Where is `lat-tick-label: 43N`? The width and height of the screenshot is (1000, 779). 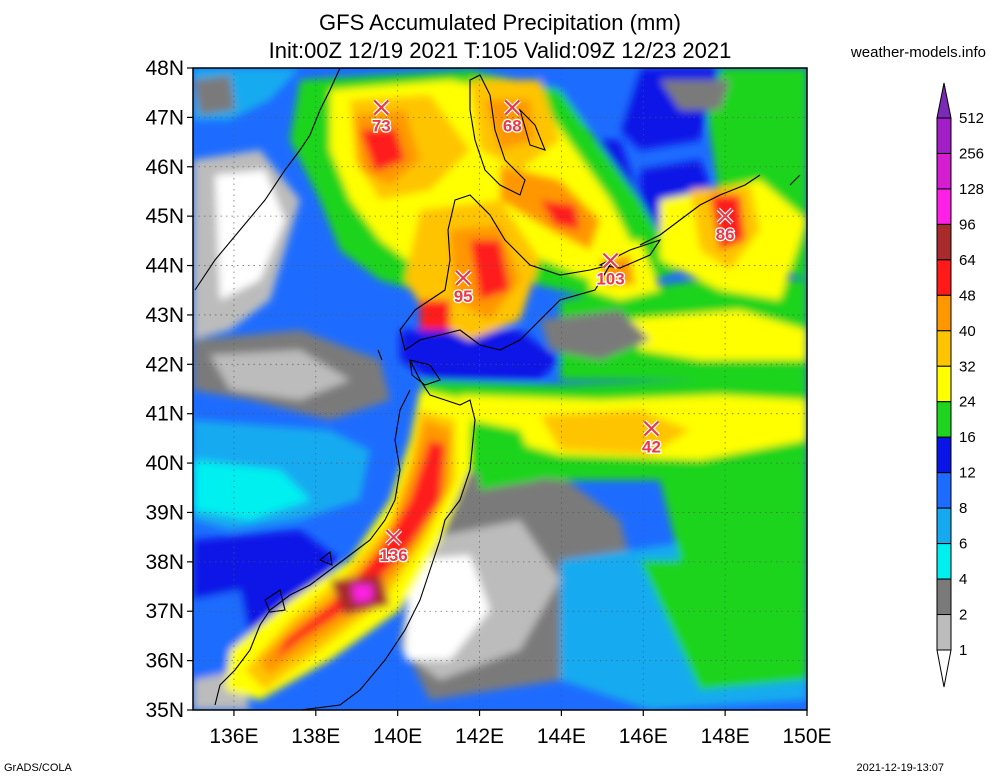
lat-tick-label: 43N is located at coordinates (164, 315).